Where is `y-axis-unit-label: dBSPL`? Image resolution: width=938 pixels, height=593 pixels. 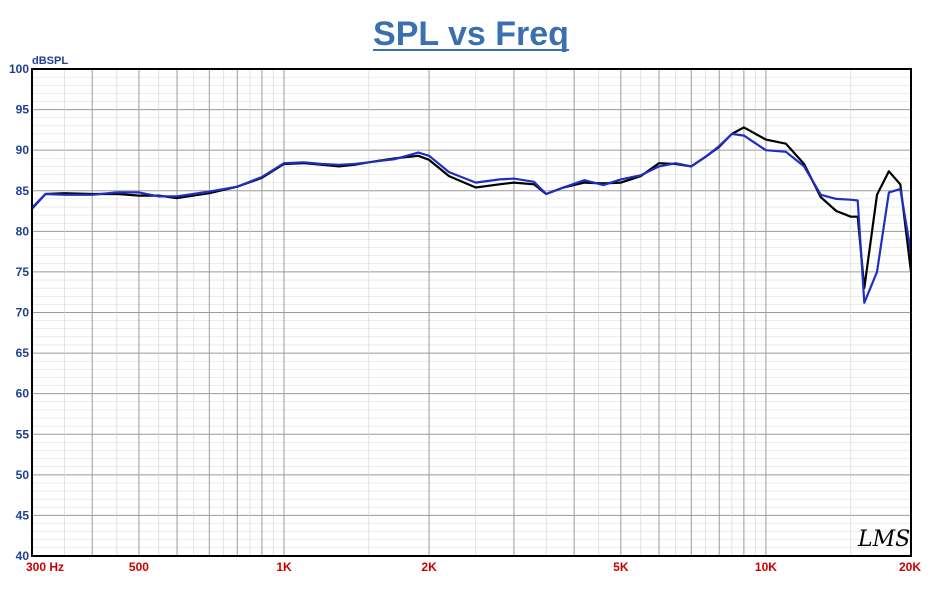
y-axis-unit-label: dBSPL is located at coordinates (50, 61).